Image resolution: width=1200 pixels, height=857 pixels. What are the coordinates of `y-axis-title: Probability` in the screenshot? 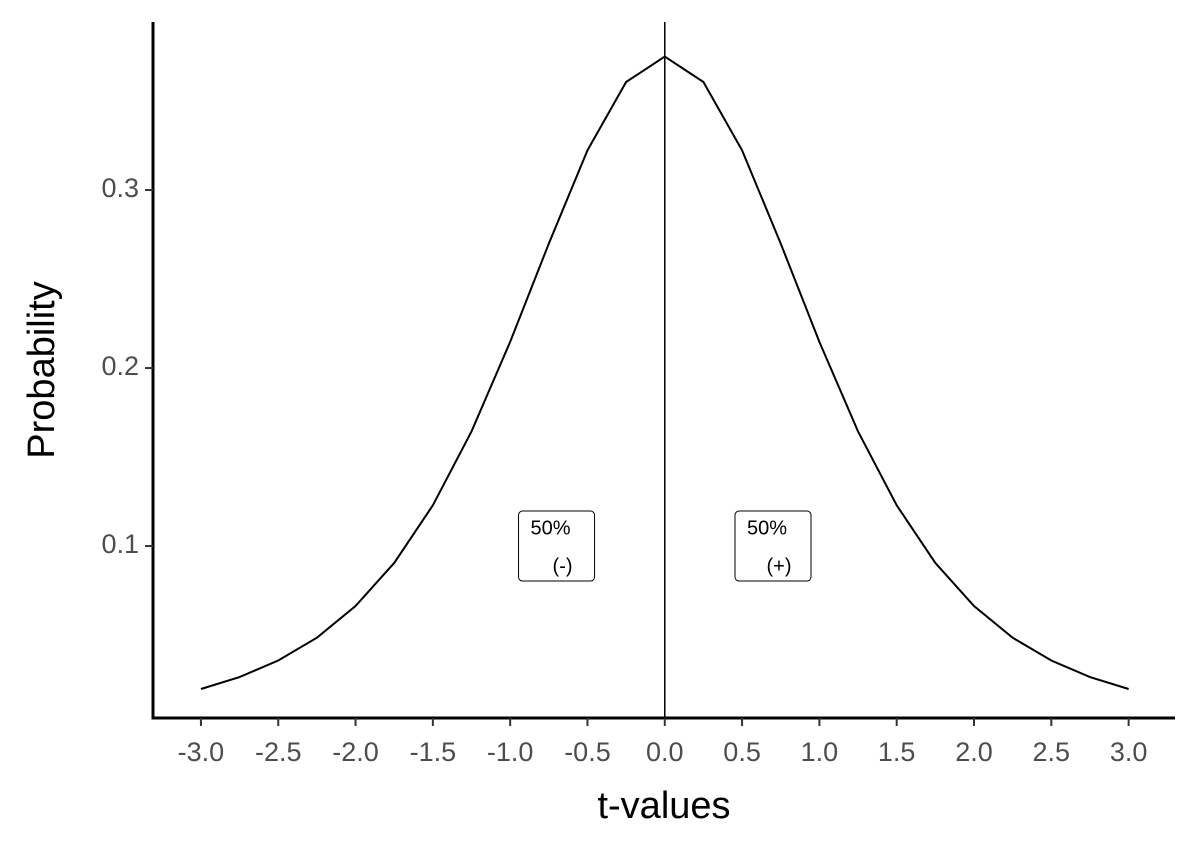 It's located at (42, 369).